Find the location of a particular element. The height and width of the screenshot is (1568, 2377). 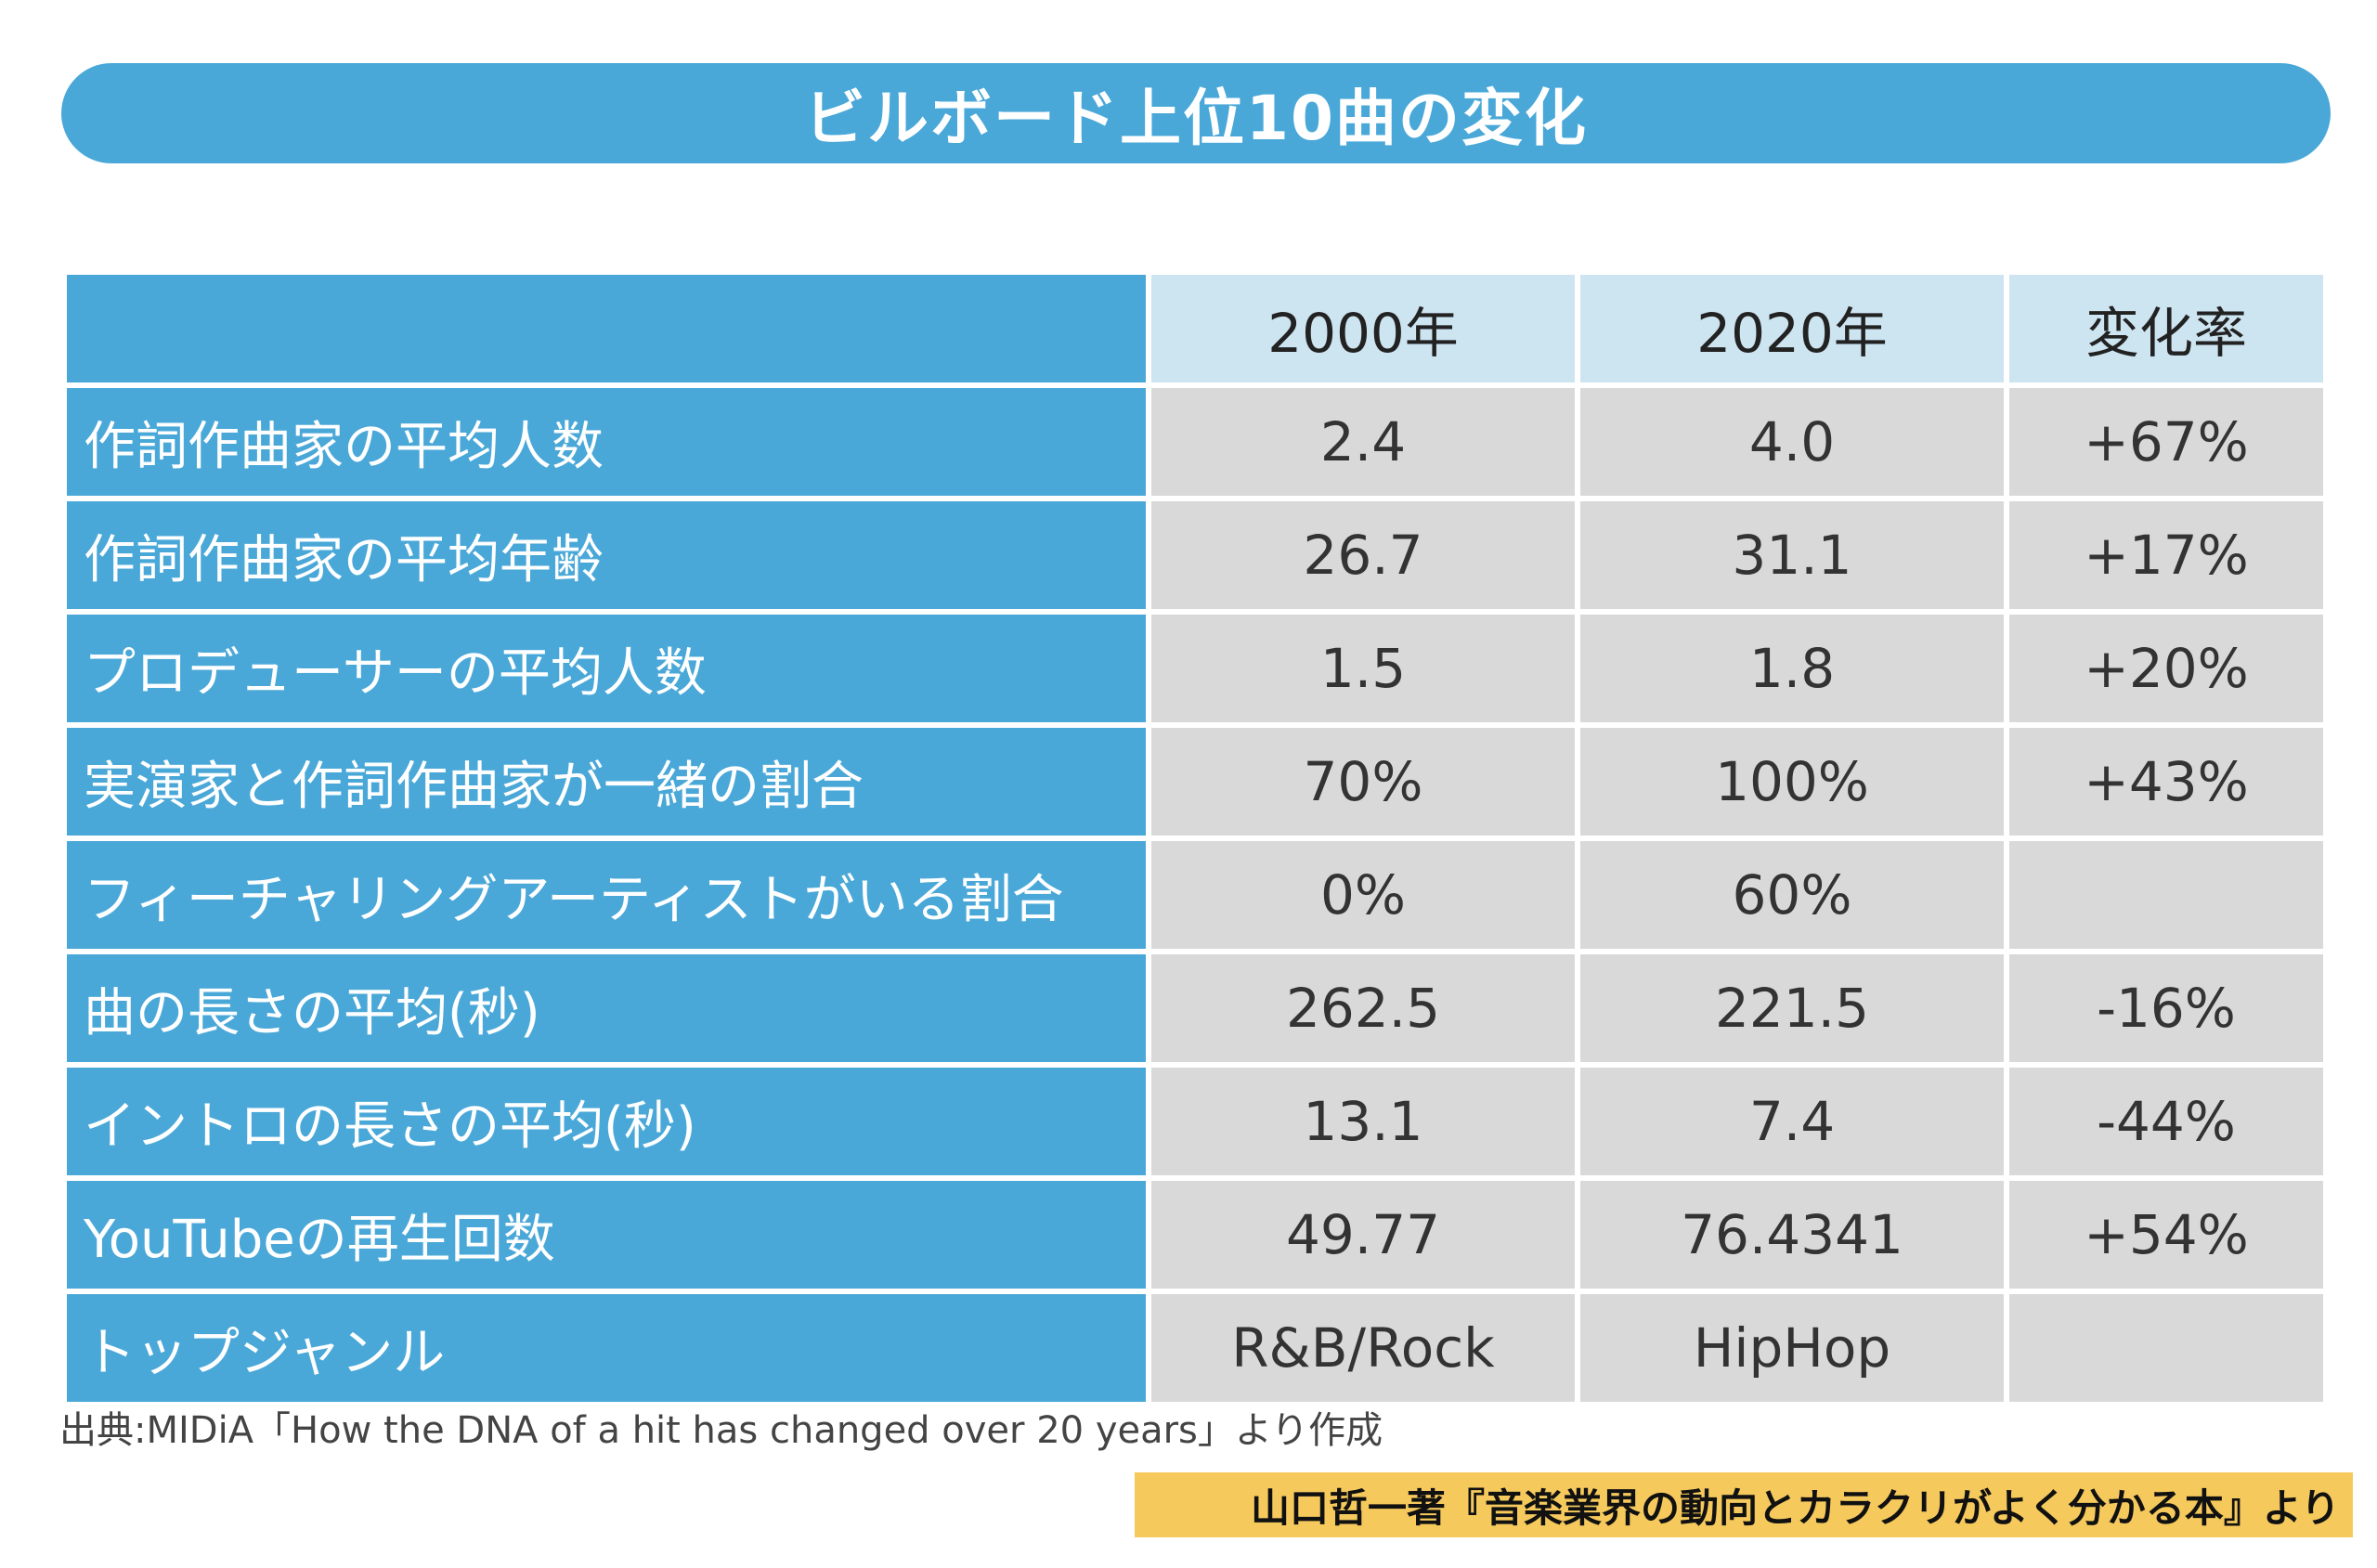

book-credit: 山口哲一著『音楽業界の動向とカラクリがよく分かる本』より is located at coordinates (1744, 1504).